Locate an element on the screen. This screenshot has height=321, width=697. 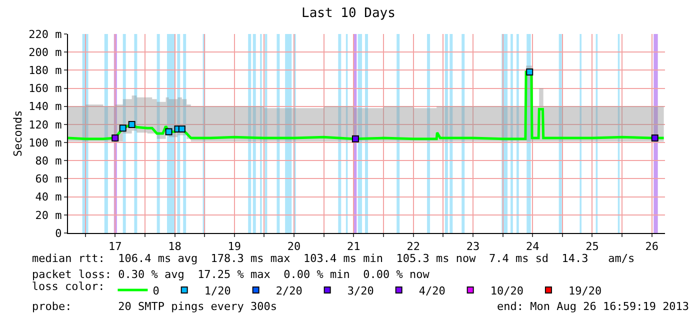
x-tick-label: 17 is located at coordinates (115, 247).